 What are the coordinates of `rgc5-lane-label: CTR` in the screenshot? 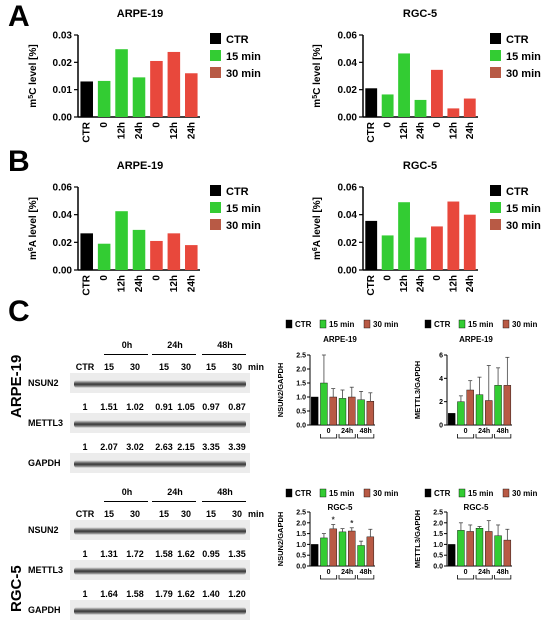 It's located at (85, 514).